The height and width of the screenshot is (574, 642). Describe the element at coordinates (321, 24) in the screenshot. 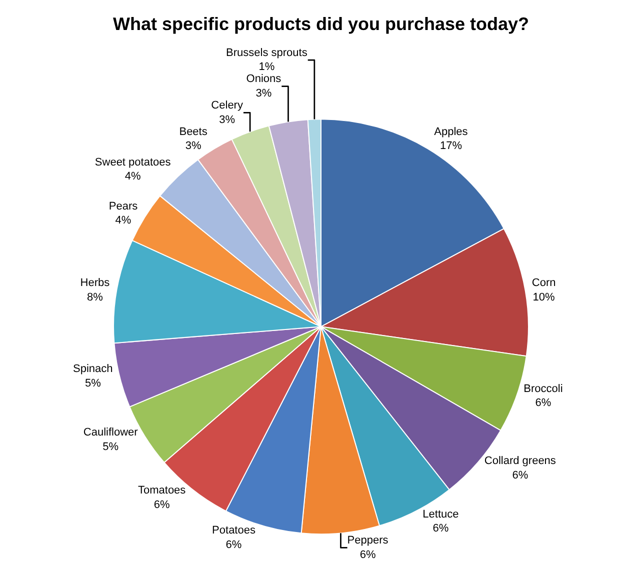

I see `chart-title: What specific products did you purchase today?` at that location.